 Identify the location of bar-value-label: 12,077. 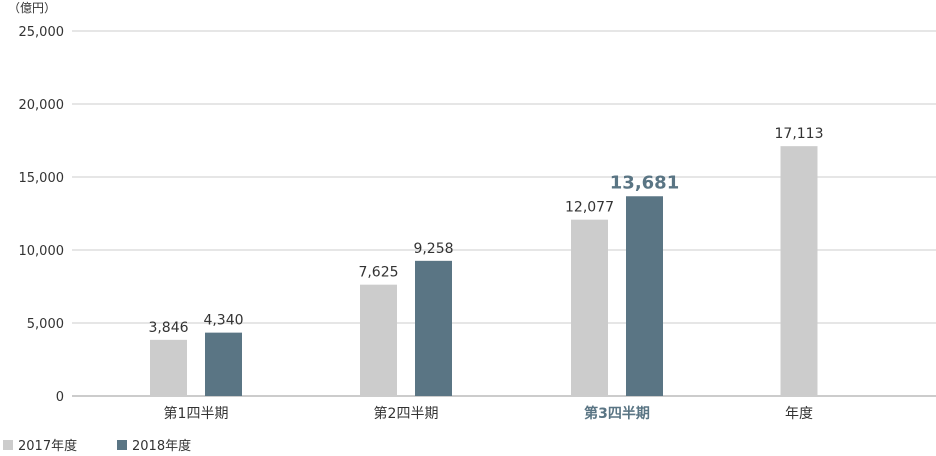
(589, 208).